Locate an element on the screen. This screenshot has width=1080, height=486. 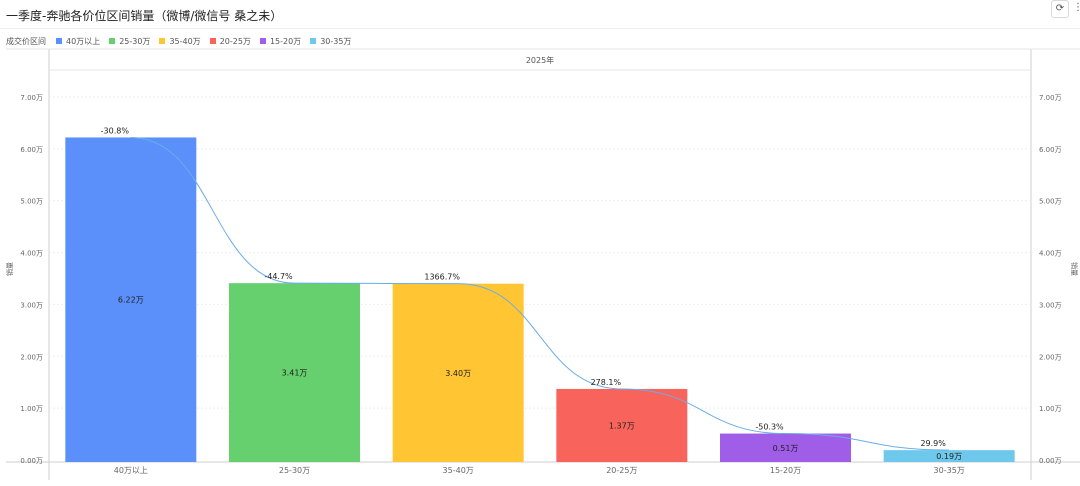
y2-tick-label: 7.00万 is located at coordinates (1050, 98).